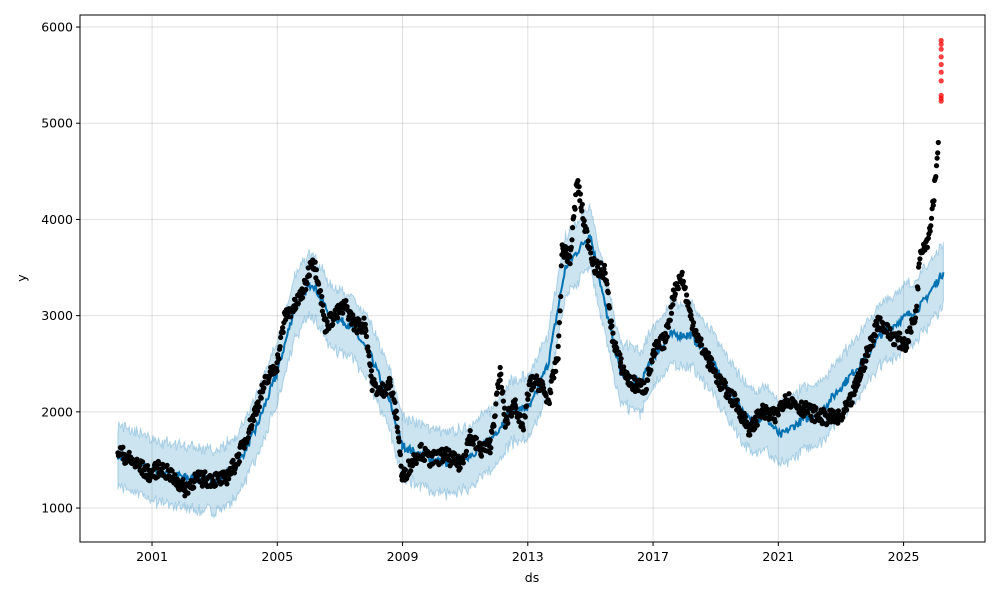  I want to click on y-axis-label: y, so click(21, 278).